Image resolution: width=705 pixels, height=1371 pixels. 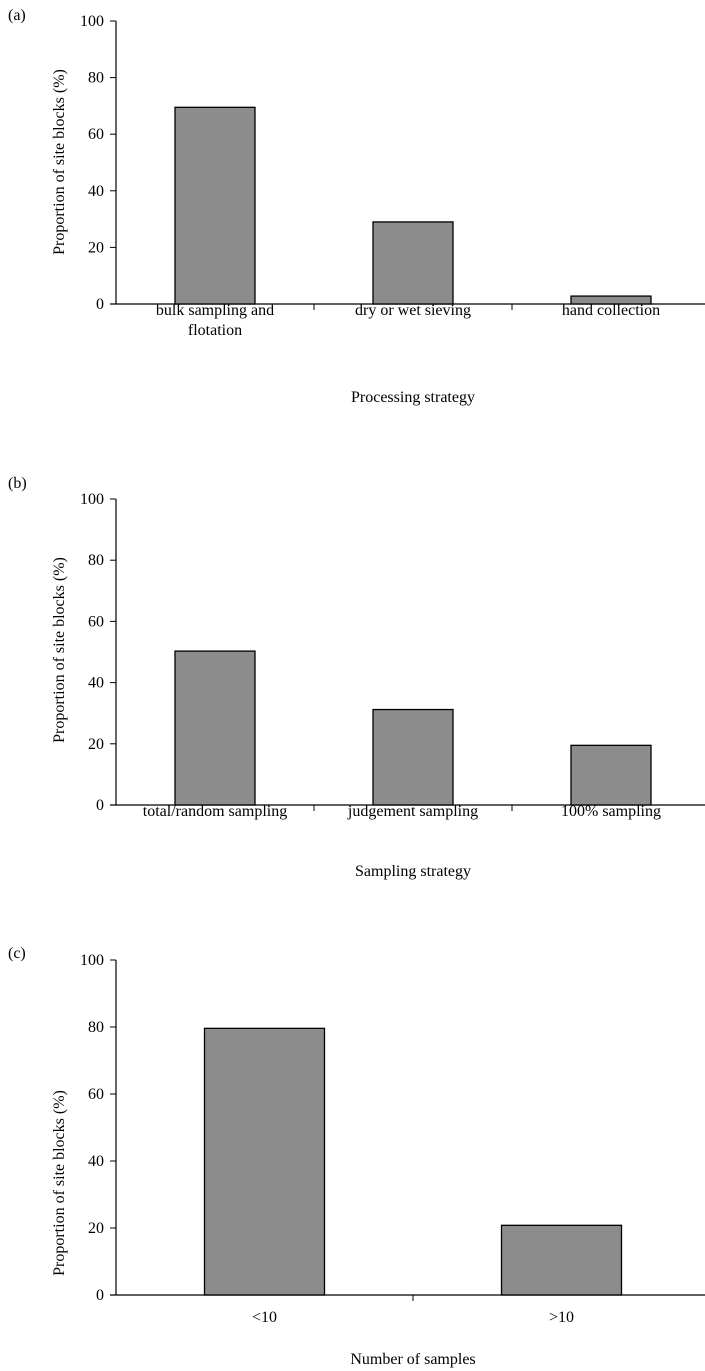 What do you see at coordinates (611, 310) in the screenshot?
I see `x-tick-label: hand collection` at bounding box center [611, 310].